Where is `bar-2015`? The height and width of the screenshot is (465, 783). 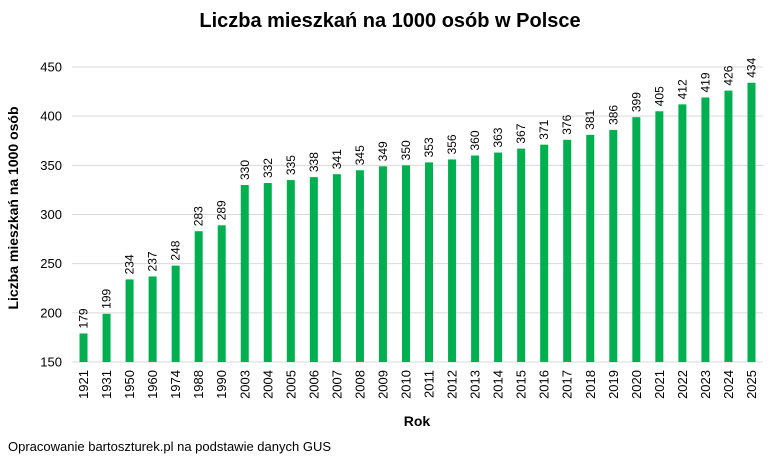
bar-2015 is located at coordinates (521, 255).